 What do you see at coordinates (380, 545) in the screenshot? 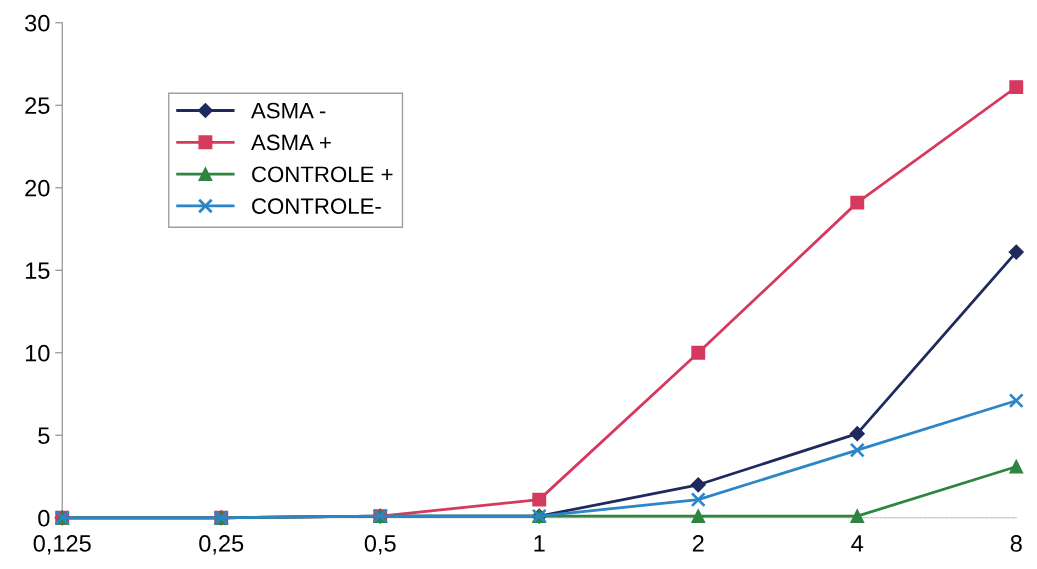
I see `x-tick-label: 0,5` at bounding box center [380, 545].